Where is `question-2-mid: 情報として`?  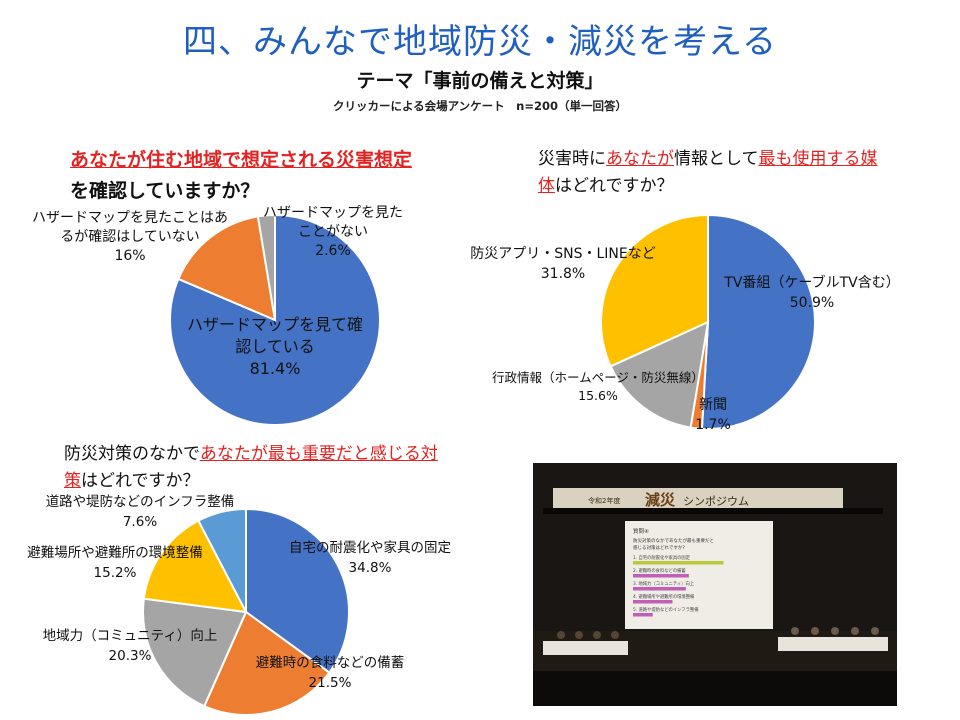
question-2-mid: 情報として is located at coordinates (716, 159).